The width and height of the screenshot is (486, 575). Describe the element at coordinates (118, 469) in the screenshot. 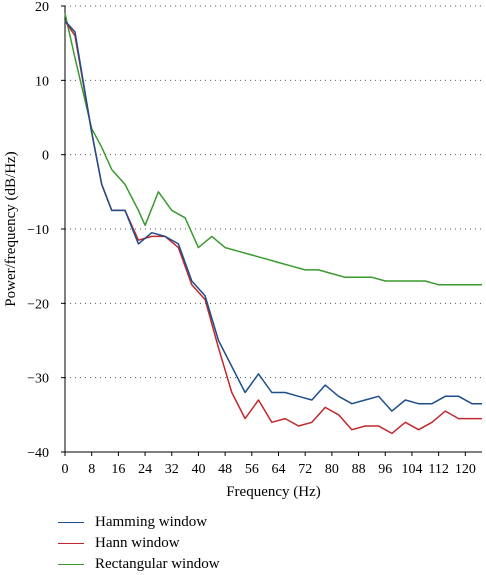

I see `x-tick-label: 16` at that location.